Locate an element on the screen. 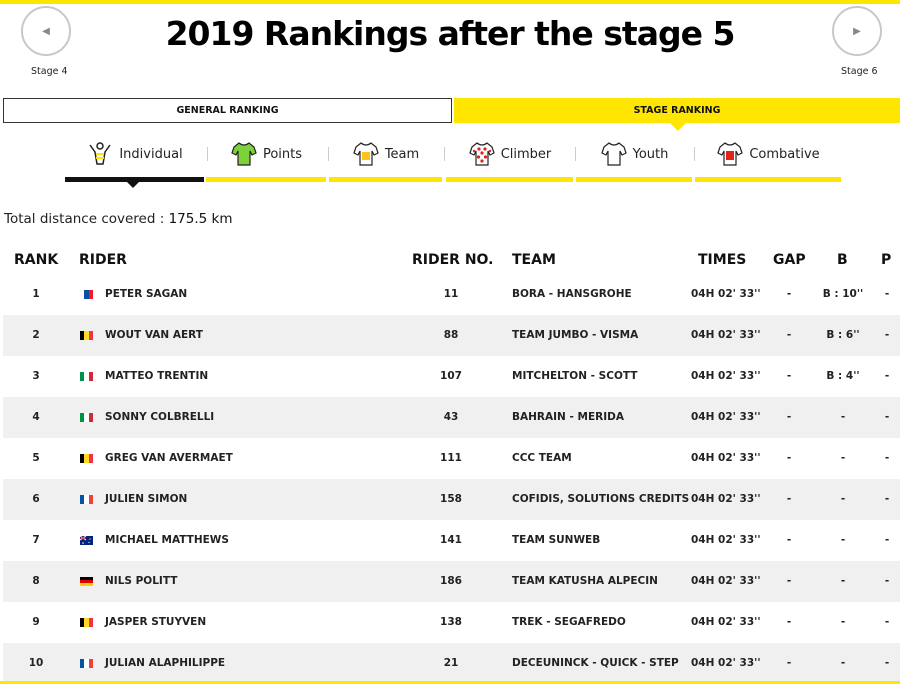  rider-name-link: GREG VAN AVERMAET is located at coordinates (169, 458).